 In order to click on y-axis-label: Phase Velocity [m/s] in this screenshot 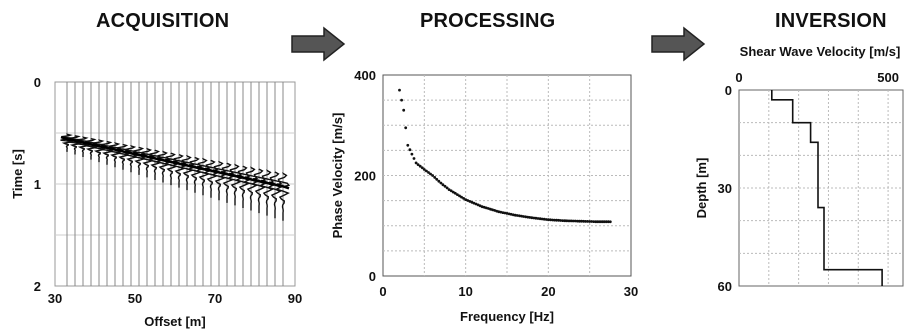, I will do `click(337, 176)`.